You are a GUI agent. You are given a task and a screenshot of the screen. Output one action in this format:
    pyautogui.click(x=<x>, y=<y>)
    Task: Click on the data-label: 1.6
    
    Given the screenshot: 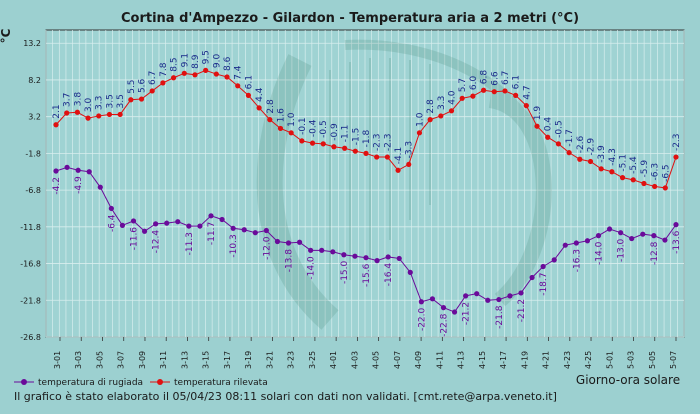 What is the action you would take?
    pyautogui.click(x=281, y=115)
    